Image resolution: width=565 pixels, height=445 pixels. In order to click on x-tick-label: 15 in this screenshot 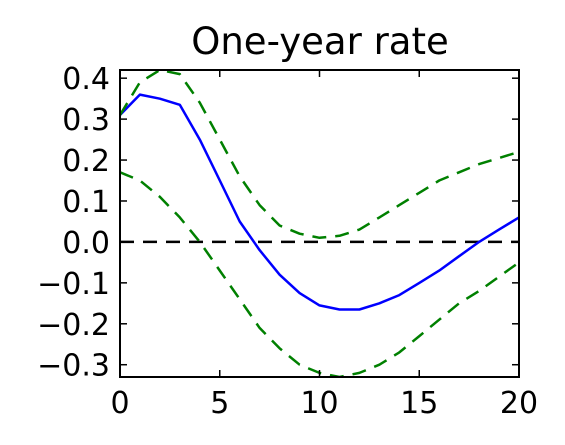, I will do `click(419, 403)`.